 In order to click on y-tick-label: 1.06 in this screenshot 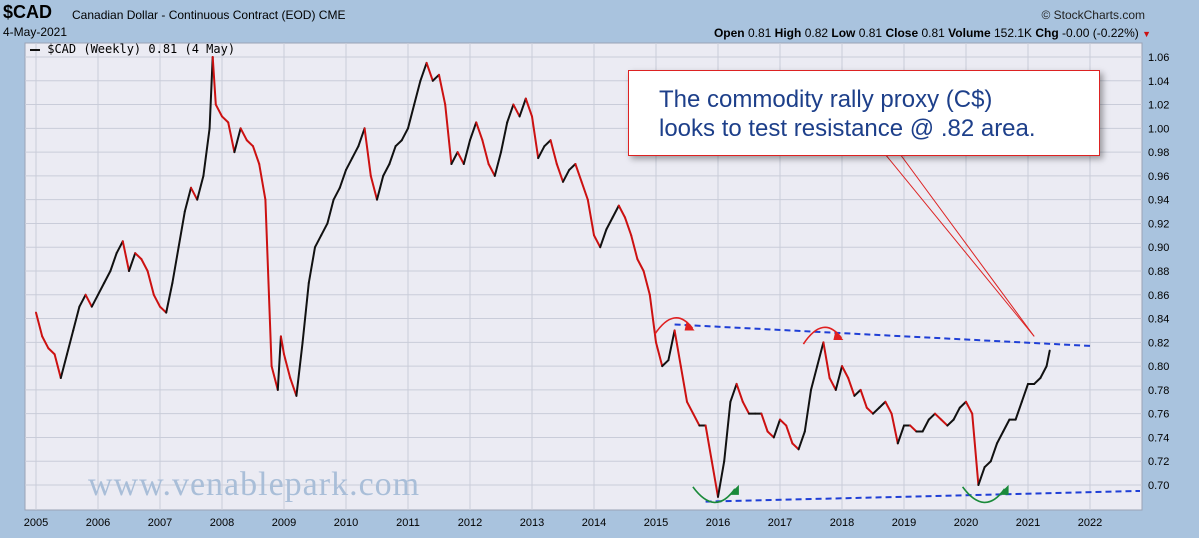, I will do `click(1158, 58)`.